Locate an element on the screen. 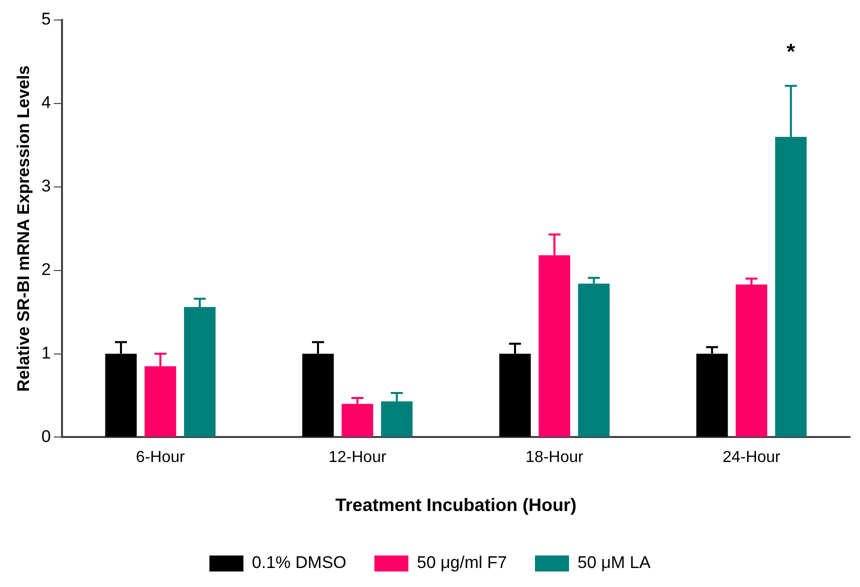 The height and width of the screenshot is (587, 860). y-tick-label: 5 is located at coordinates (46, 19).